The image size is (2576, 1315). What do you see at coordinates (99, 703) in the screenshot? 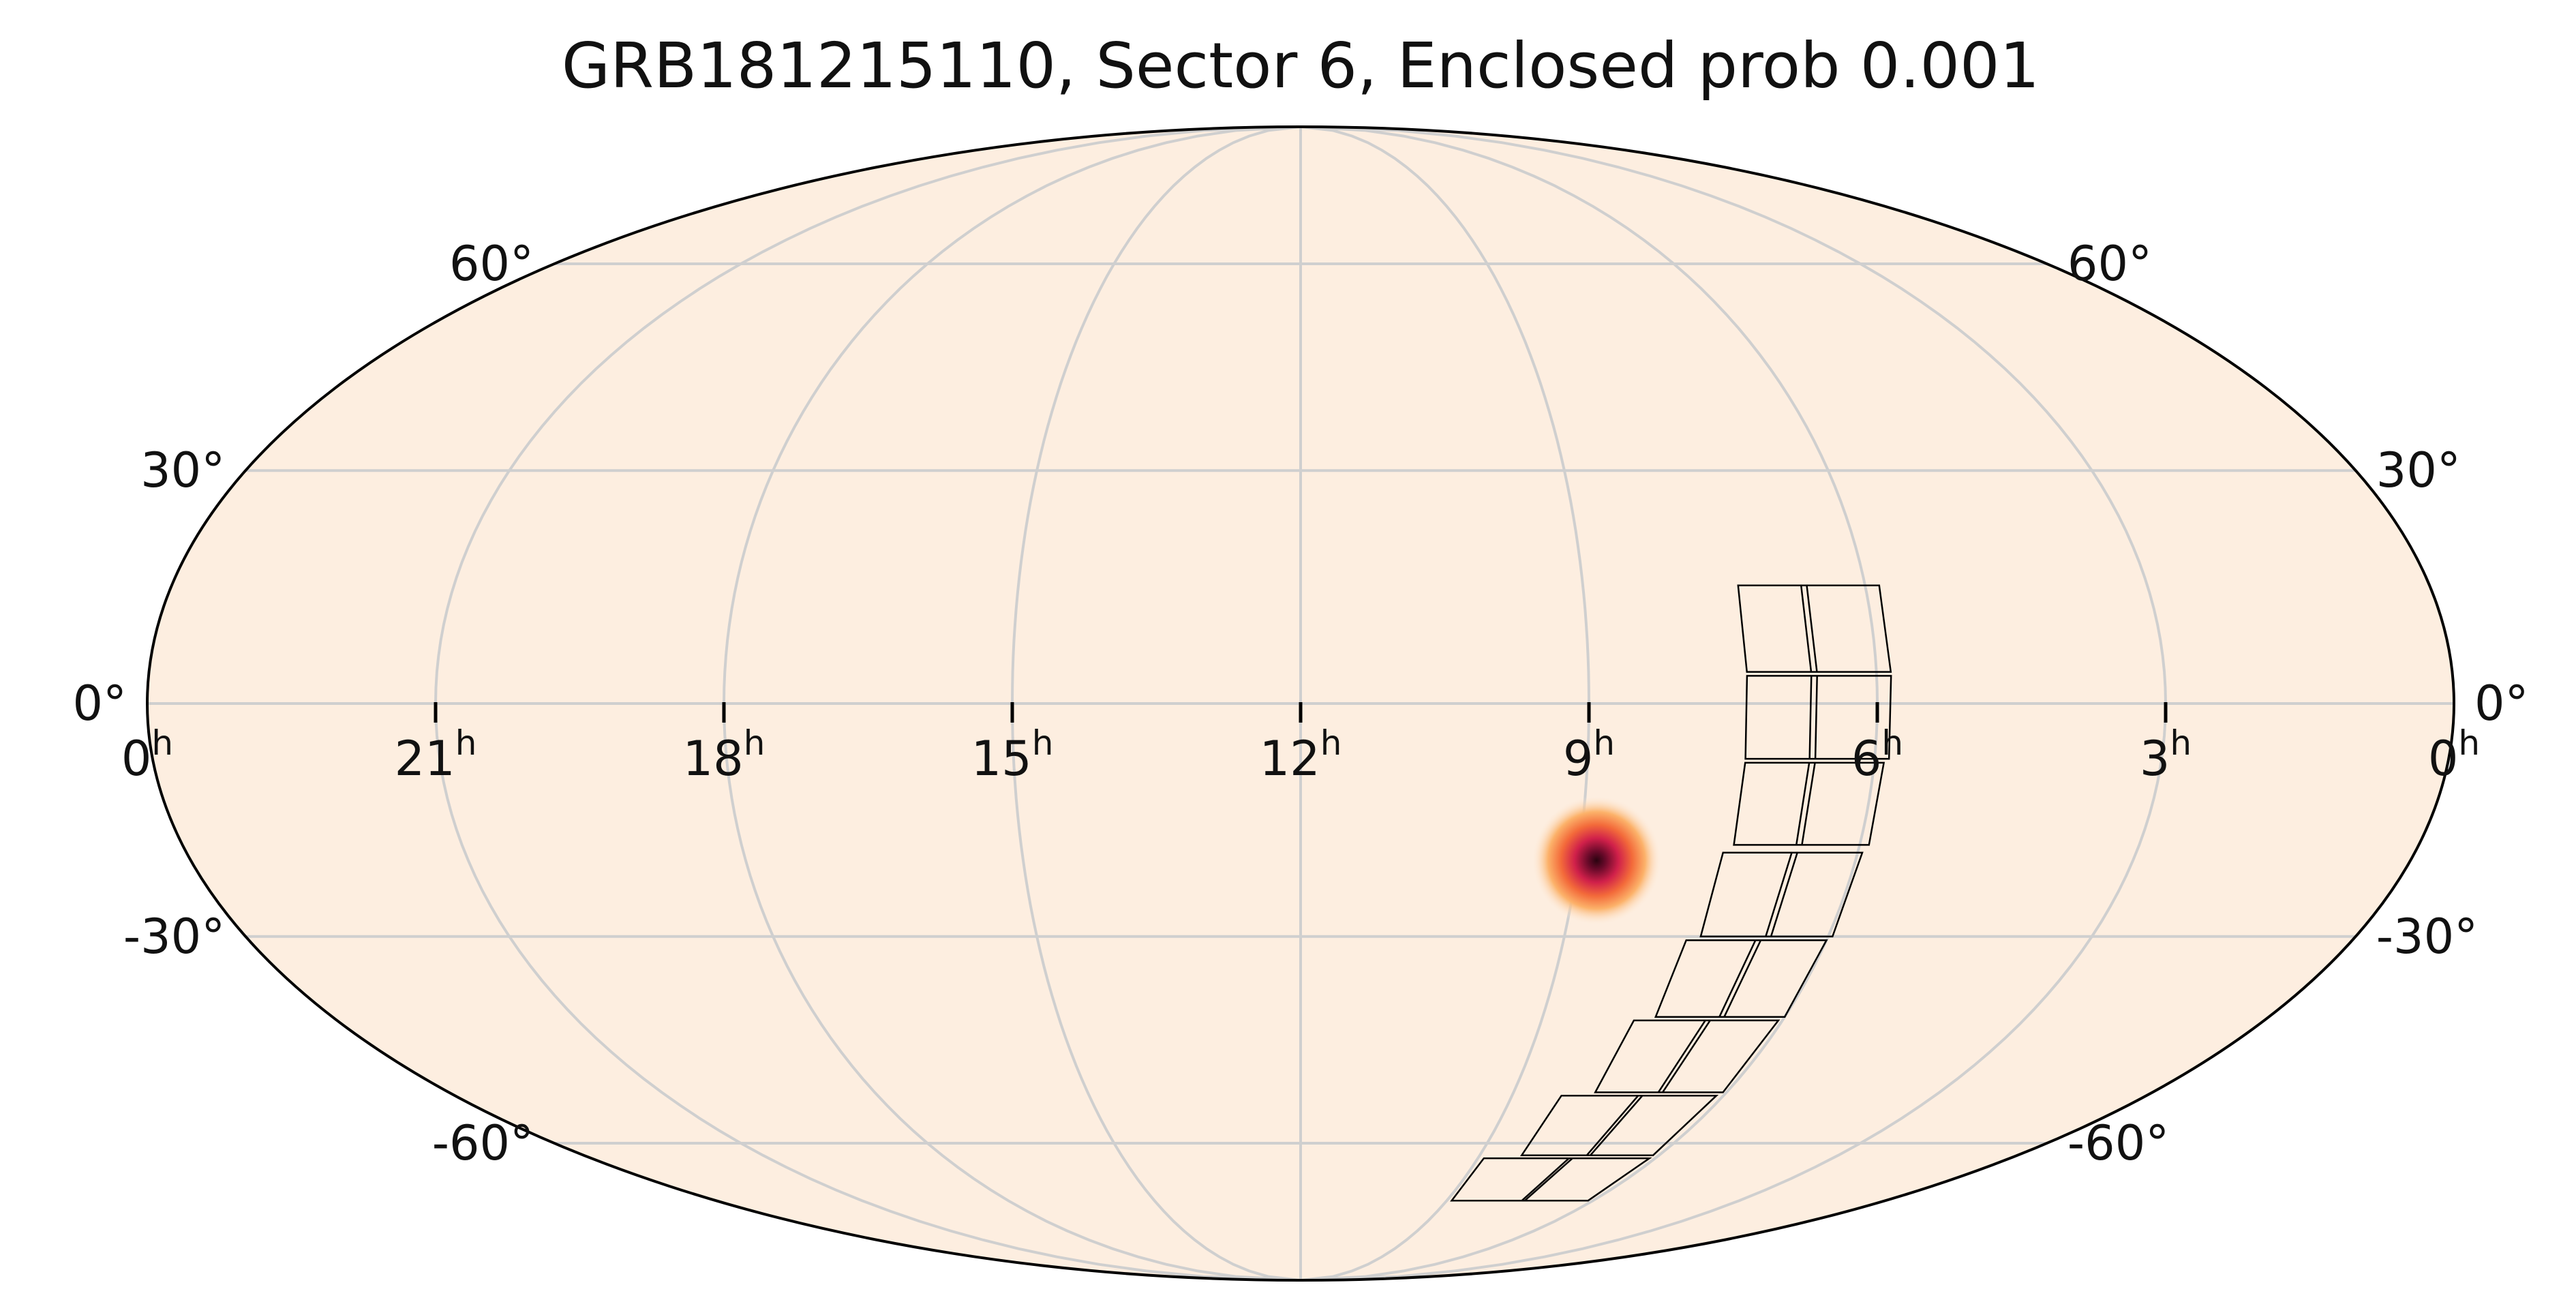
I see `dec-tick-label-left: 0°` at bounding box center [99, 703].